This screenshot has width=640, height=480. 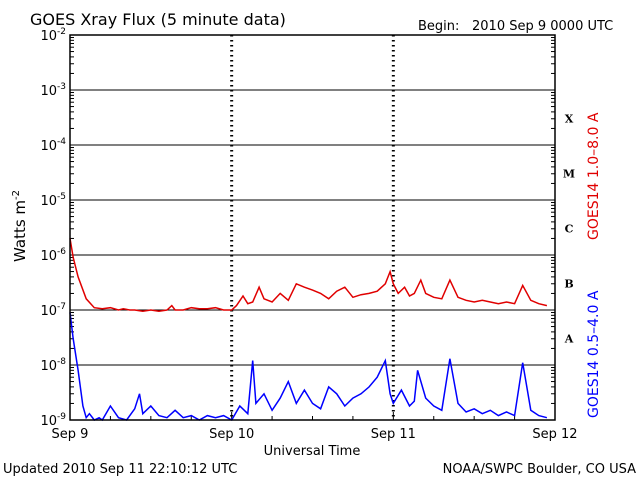 I want to click on updated-timestamp: Updated 2010 Sep 11 22:10:12 UTC, so click(x=120, y=469).